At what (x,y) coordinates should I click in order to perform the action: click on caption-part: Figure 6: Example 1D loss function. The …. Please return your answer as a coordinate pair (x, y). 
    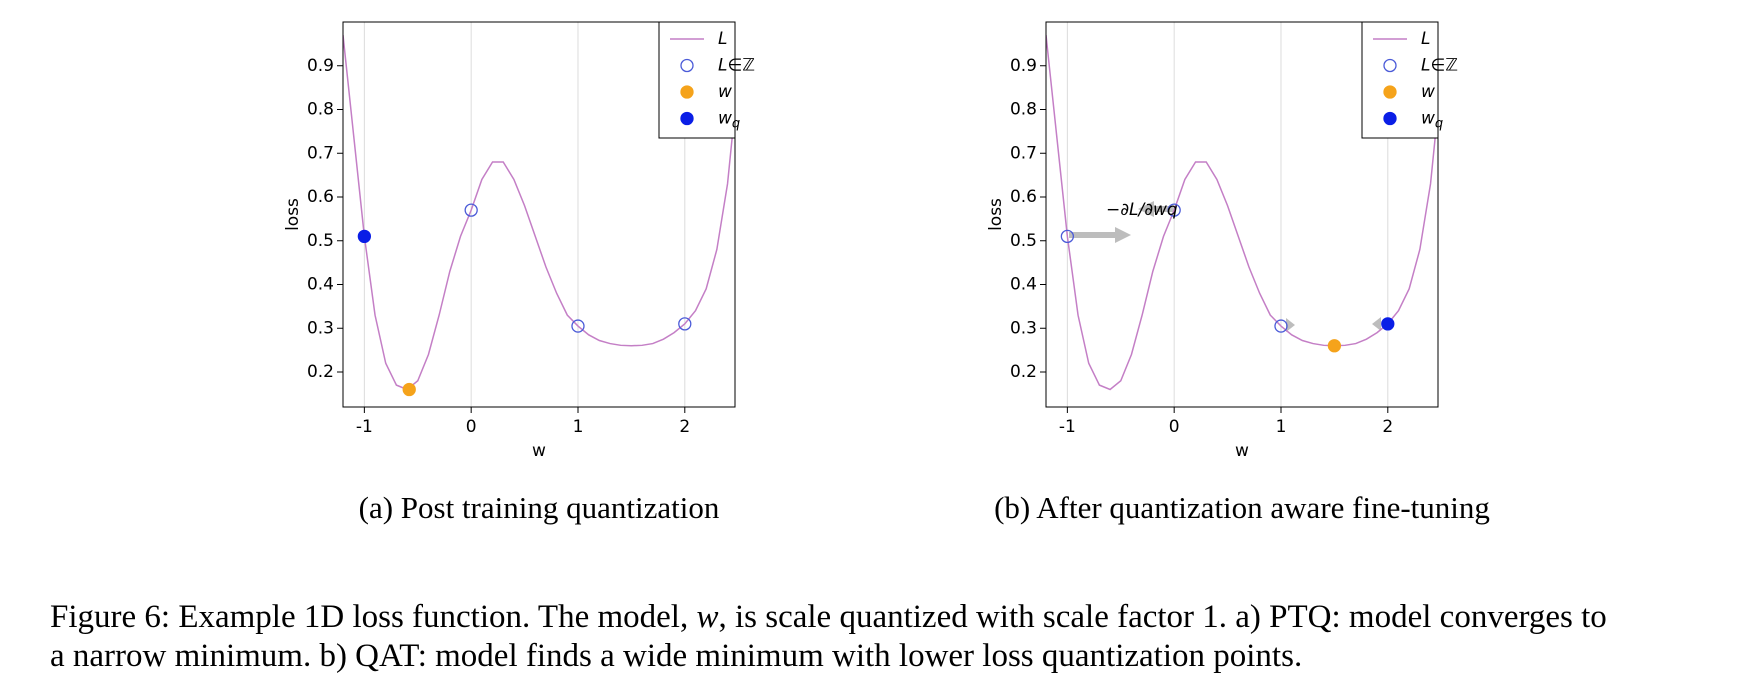
    Looking at the image, I should click on (373, 617).